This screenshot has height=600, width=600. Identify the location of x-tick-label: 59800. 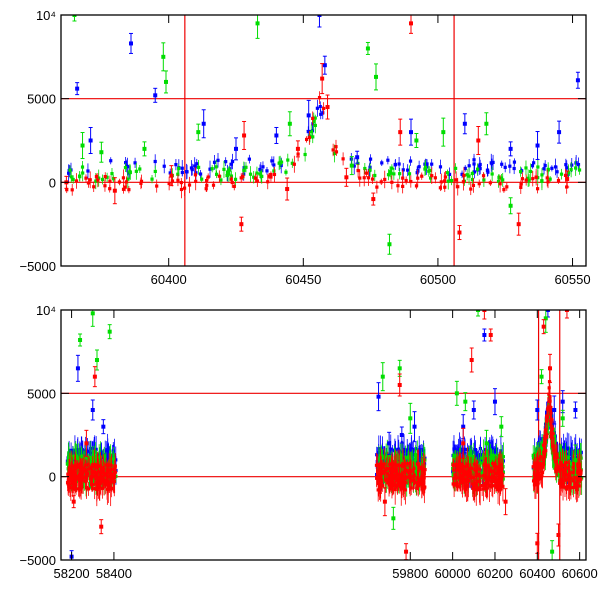
(410, 573).